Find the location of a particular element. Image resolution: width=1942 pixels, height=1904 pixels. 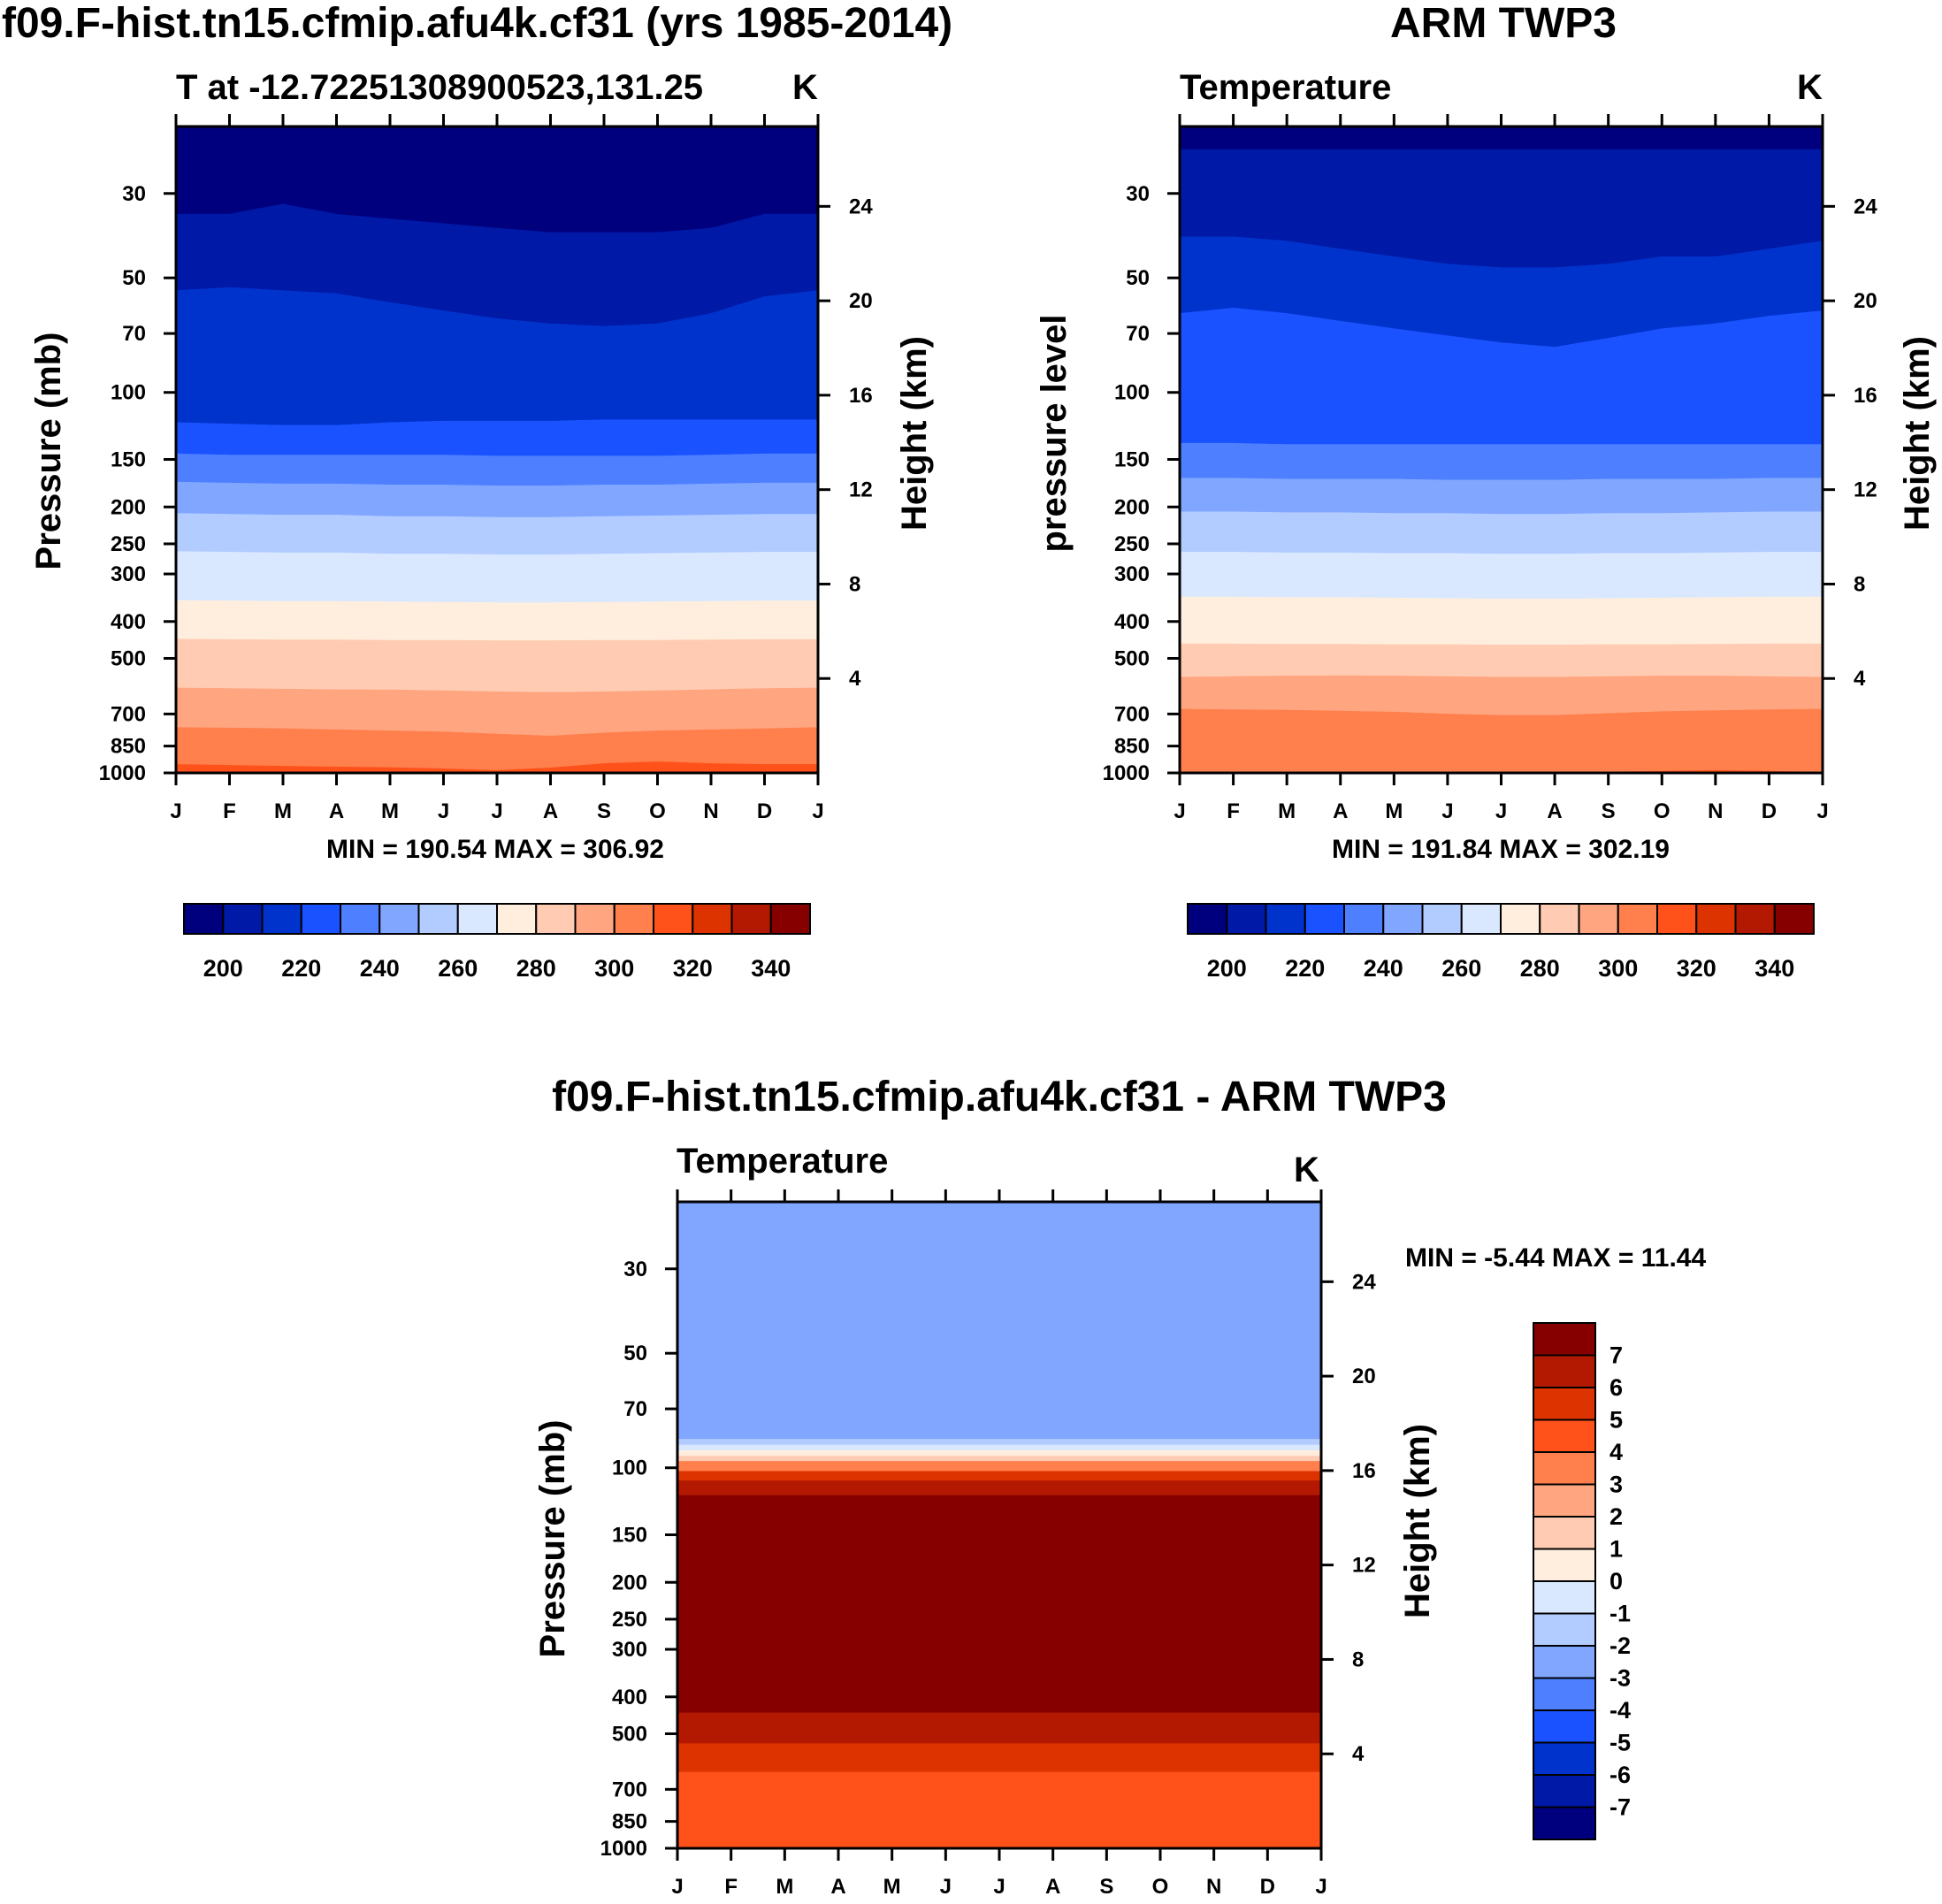

colorbar-label: -2 is located at coordinates (1620, 1646).